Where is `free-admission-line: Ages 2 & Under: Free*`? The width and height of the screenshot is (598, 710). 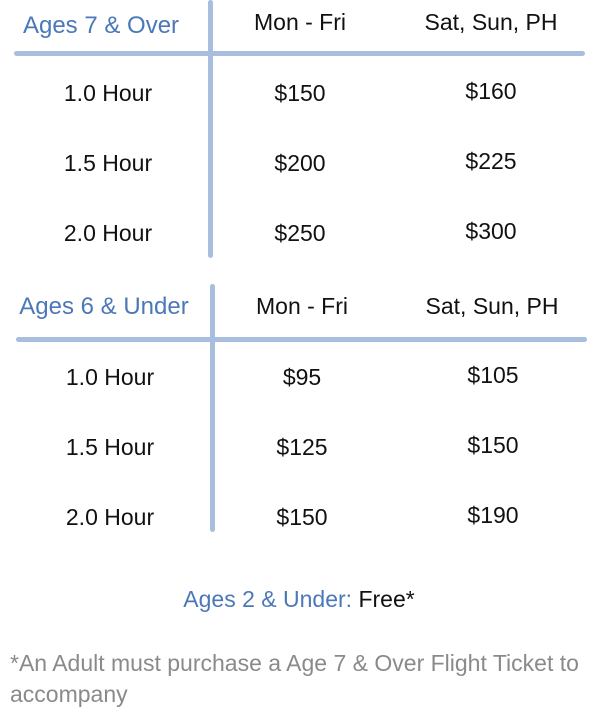
free-admission-line: Ages 2 & Under: Free* is located at coordinates (299, 599).